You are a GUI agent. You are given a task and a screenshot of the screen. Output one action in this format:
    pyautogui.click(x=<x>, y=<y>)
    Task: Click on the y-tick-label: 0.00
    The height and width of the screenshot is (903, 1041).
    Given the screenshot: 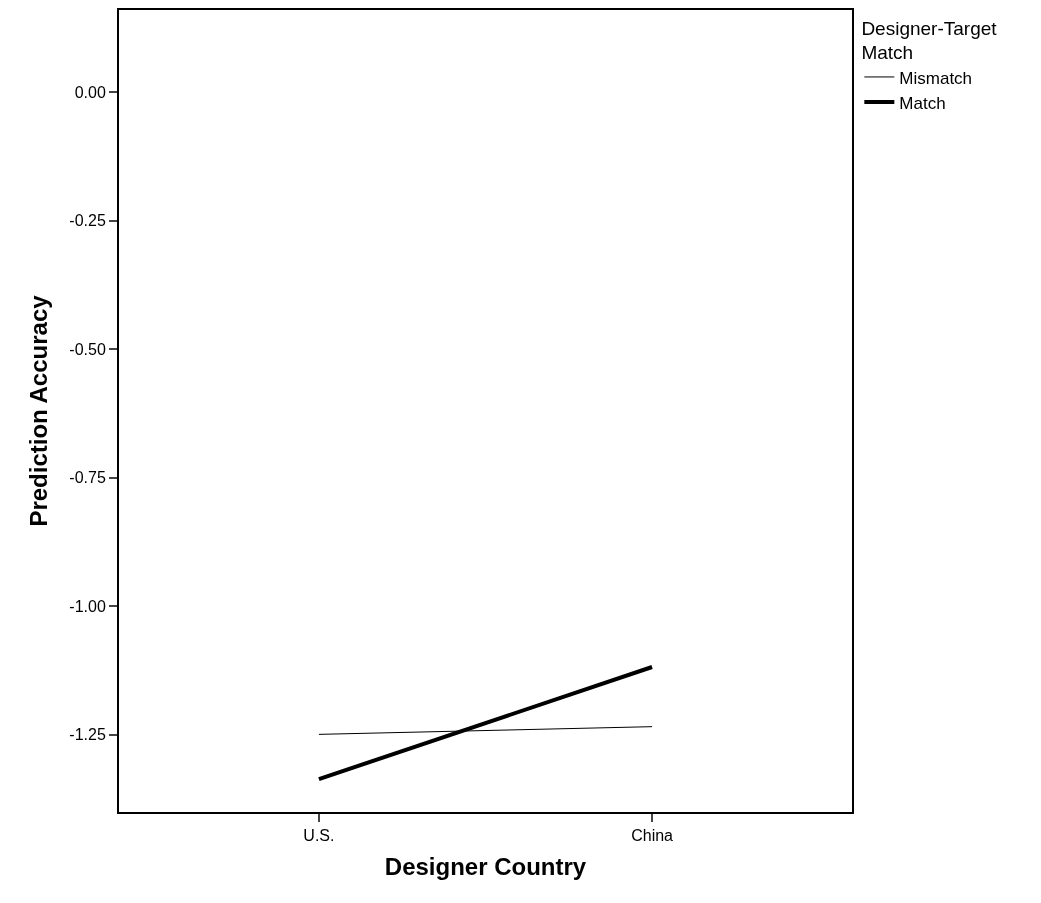 What is the action you would take?
    pyautogui.click(x=90, y=92)
    